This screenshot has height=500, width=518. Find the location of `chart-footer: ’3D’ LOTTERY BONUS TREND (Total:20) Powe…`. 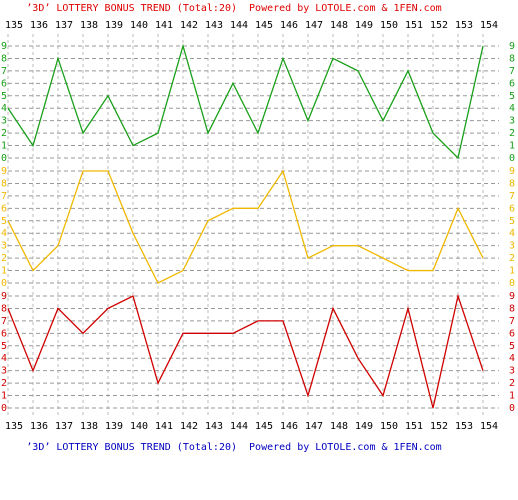

chart-footer: ’3D’ LOTTERY BONUS TREND (Total:20) Powe… is located at coordinates (233, 447).